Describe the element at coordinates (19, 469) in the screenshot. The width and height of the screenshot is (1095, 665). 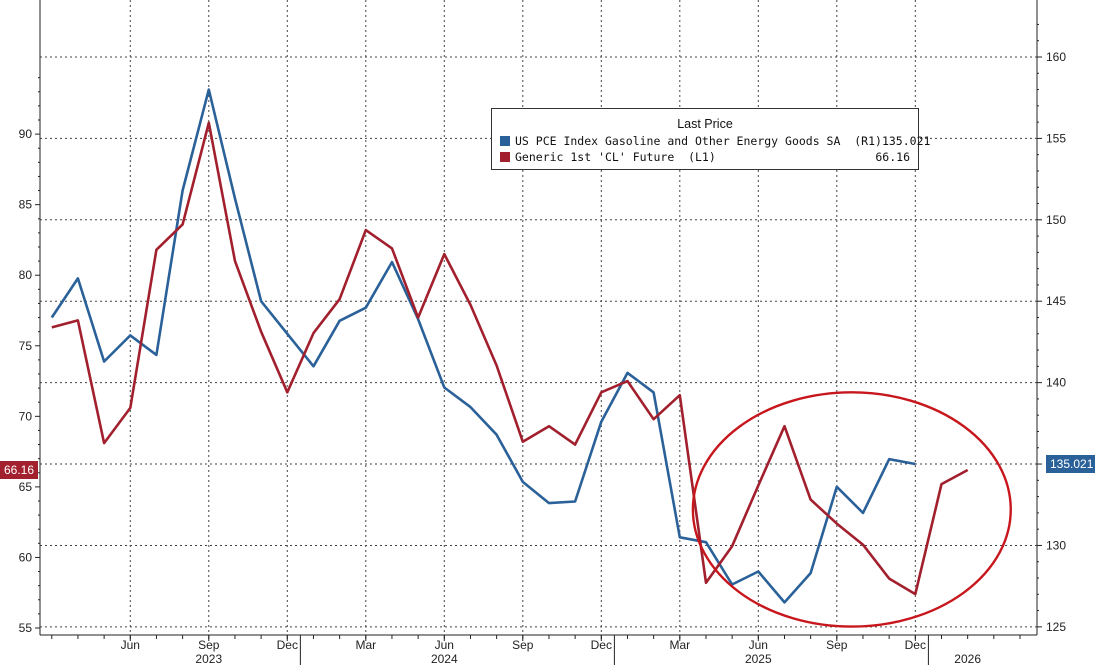
I see `last-value-tag-crude: 66.16` at that location.